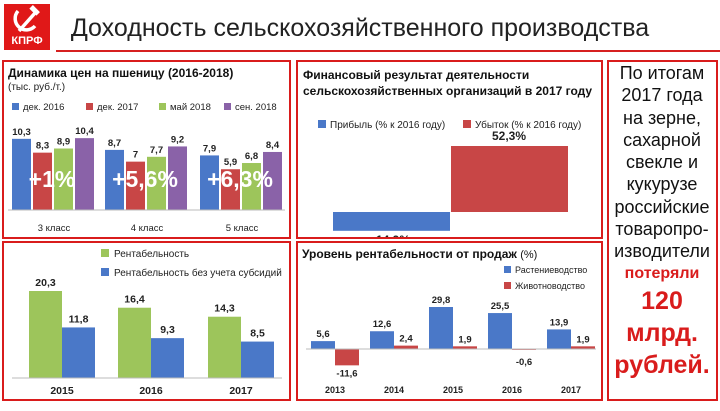 The width and height of the screenshot is (720, 411). I want to click on legend-label: Животноводство, so click(550, 286).